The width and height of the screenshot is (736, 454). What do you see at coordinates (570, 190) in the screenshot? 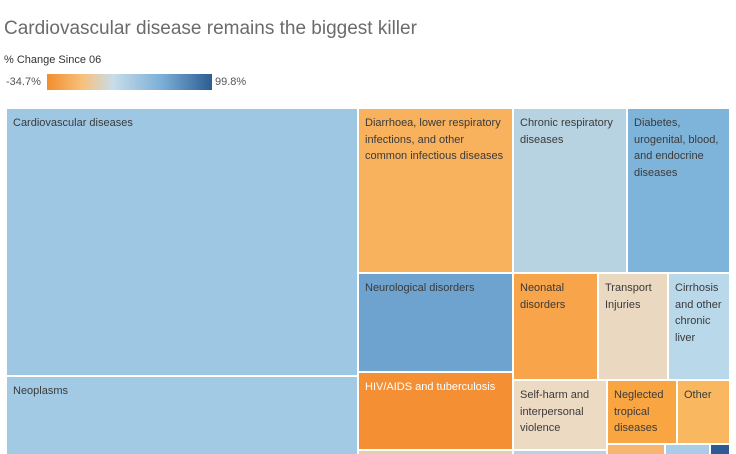
I see `treemap-tile: Chronic respiratory diseases` at bounding box center [570, 190].